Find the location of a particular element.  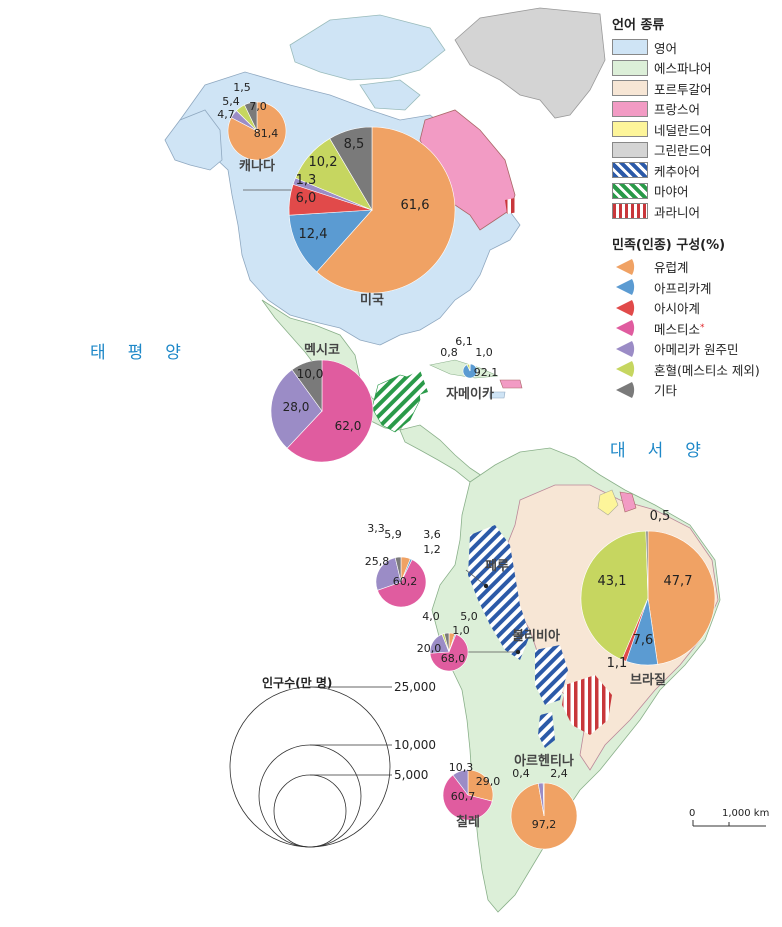

country-name-label: 페루 is located at coordinates (497, 566).